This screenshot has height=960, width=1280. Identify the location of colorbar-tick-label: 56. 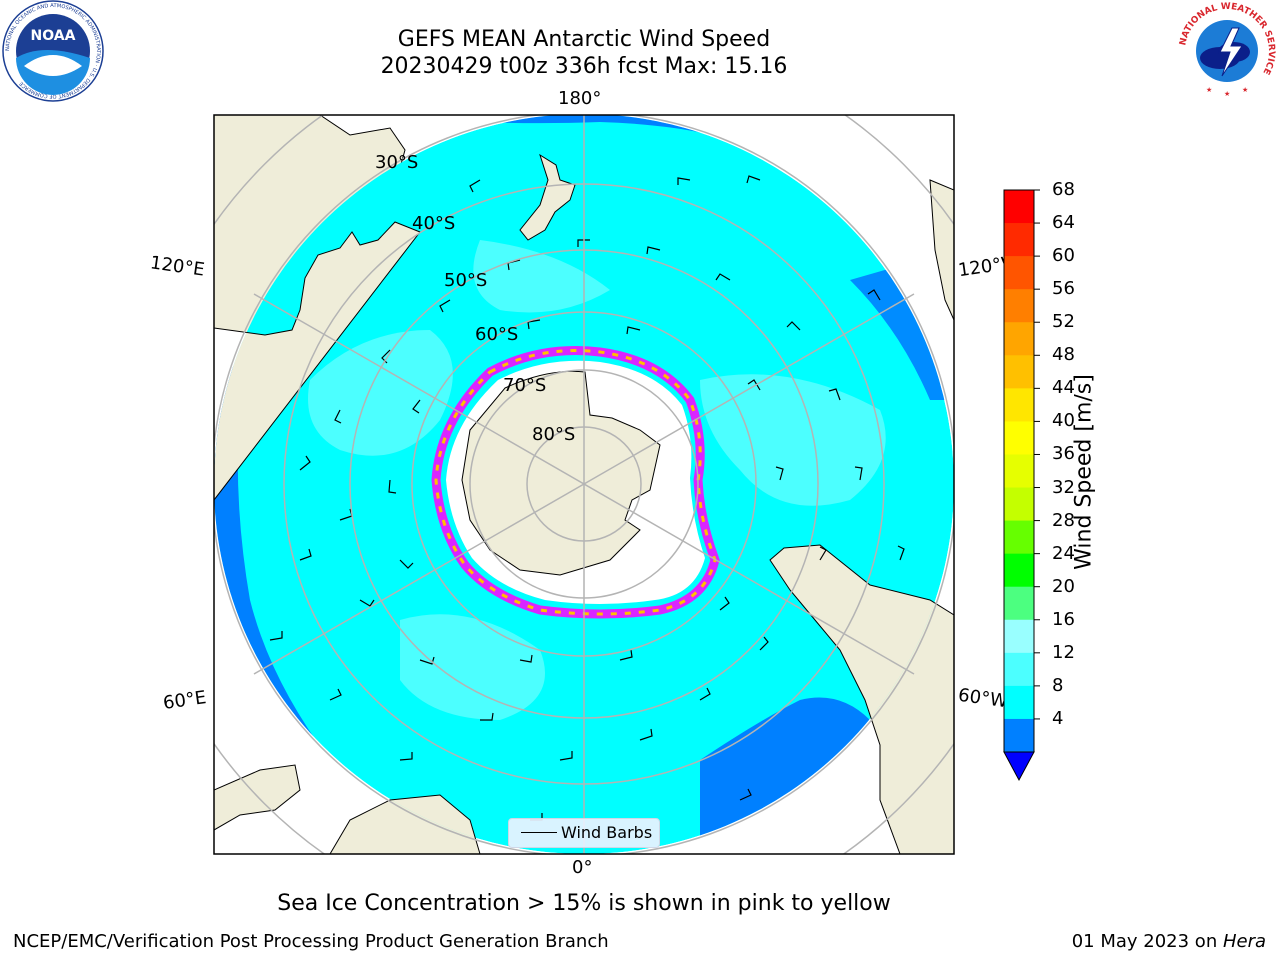
(1063, 289).